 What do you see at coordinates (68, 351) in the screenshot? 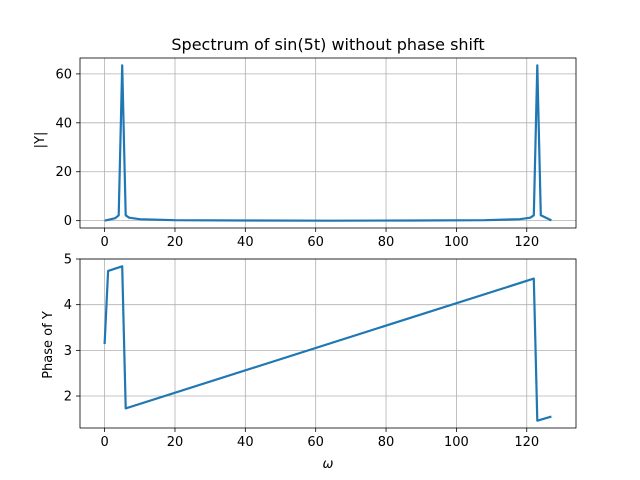
I see `phase-y-tick-label: 3` at bounding box center [68, 351].